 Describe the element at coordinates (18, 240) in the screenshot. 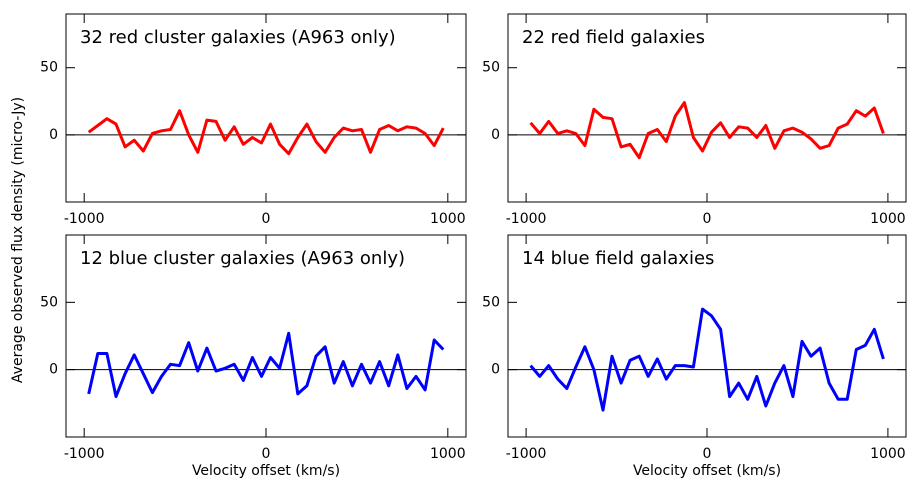

I see `y-axis-label: Average observed flux density (micro-Jy)` at that location.